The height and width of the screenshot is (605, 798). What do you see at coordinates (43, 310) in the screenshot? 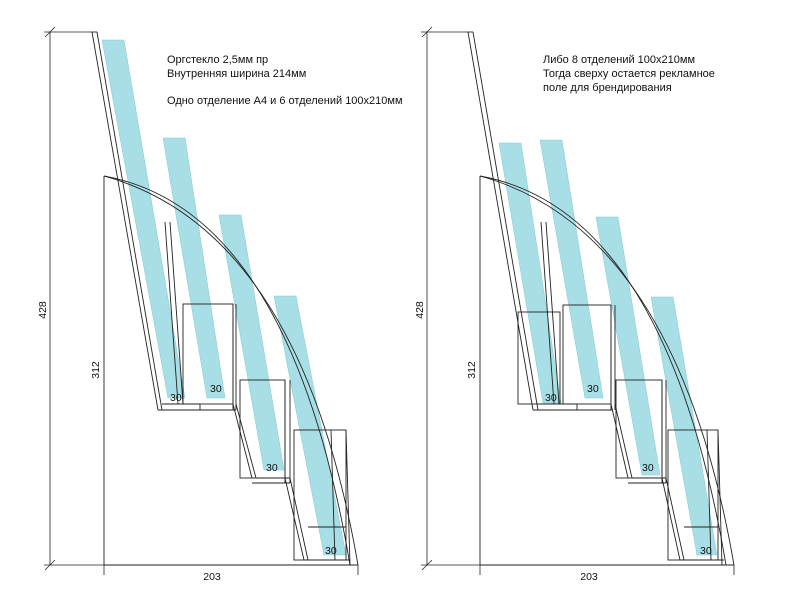
I see `left-dim-height-total: 428` at bounding box center [43, 310].